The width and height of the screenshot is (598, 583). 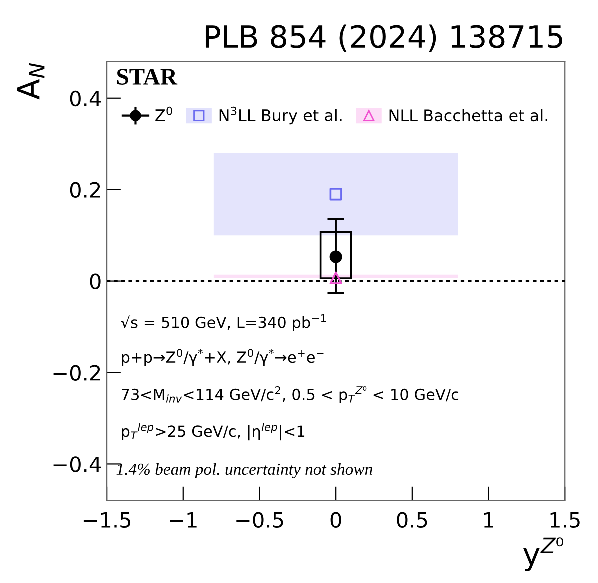 I want to click on annotation: p$_{T}$$^{lep}$>25 GeV/c, |η$^{lep}$|<1, so click(x=213, y=432).